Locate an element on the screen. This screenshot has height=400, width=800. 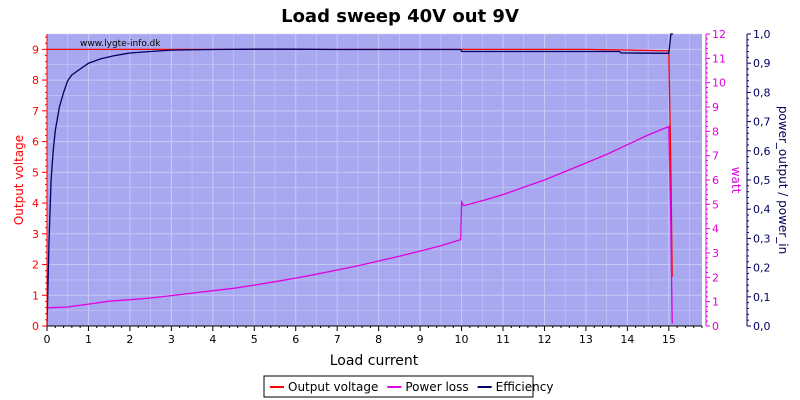
legend-label: Efficiency is located at coordinates (525, 387).